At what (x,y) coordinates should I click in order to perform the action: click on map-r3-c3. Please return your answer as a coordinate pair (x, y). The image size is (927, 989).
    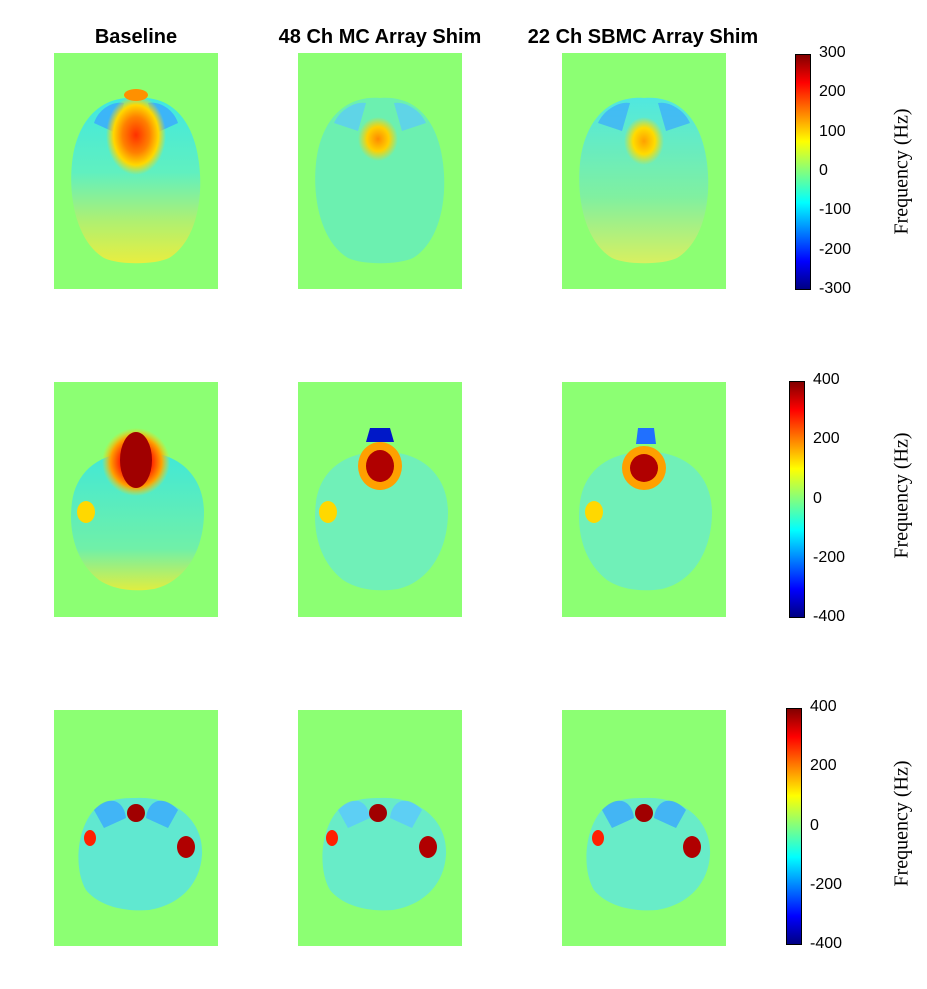
    Looking at the image, I should click on (644, 828).